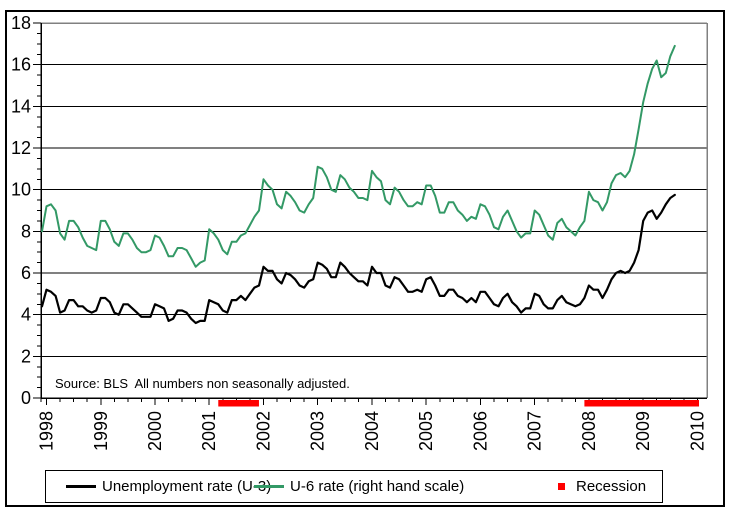  What do you see at coordinates (21, 190) in the screenshot?
I see `y-axis-tick-label: 10` at bounding box center [21, 190].